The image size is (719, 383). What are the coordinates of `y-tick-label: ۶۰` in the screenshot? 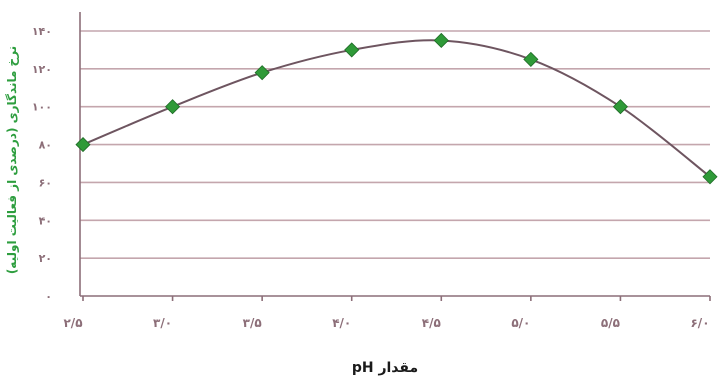 It's located at (45, 182).